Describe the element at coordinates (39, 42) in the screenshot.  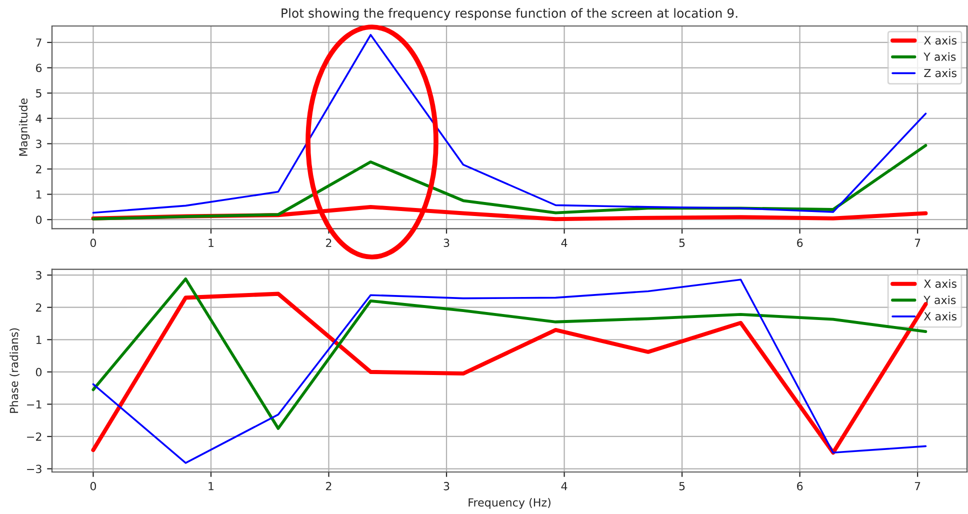
I see `y-tick-label: 7` at that location.